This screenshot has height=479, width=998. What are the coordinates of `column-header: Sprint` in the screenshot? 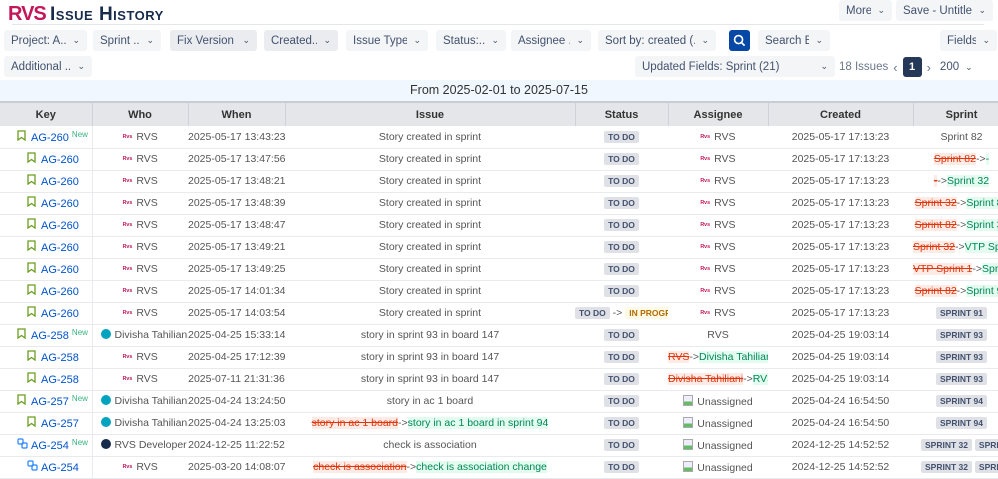 It's located at (955, 113).